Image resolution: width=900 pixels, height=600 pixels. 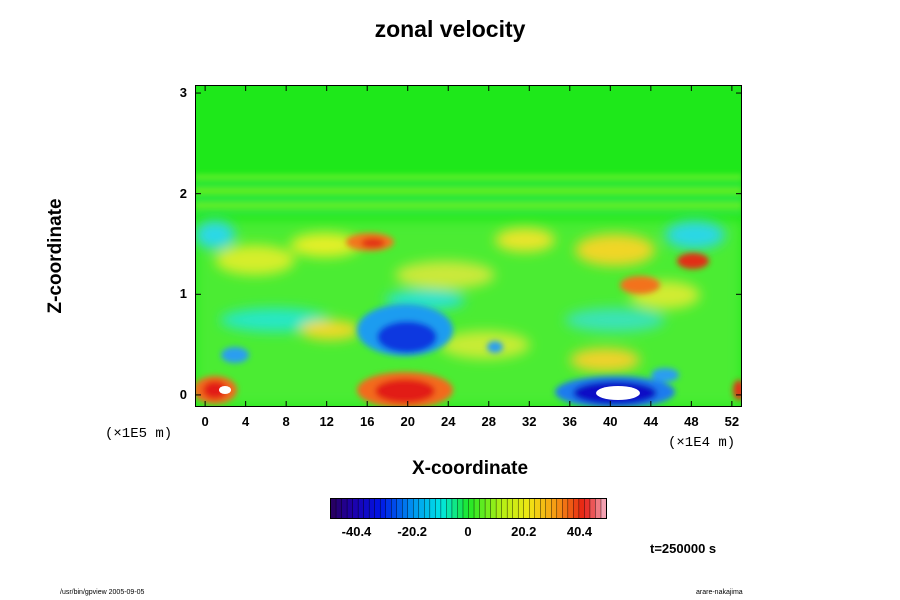 What do you see at coordinates (579, 531) in the screenshot?
I see `colorbar-tick-label: 40.4` at bounding box center [579, 531].